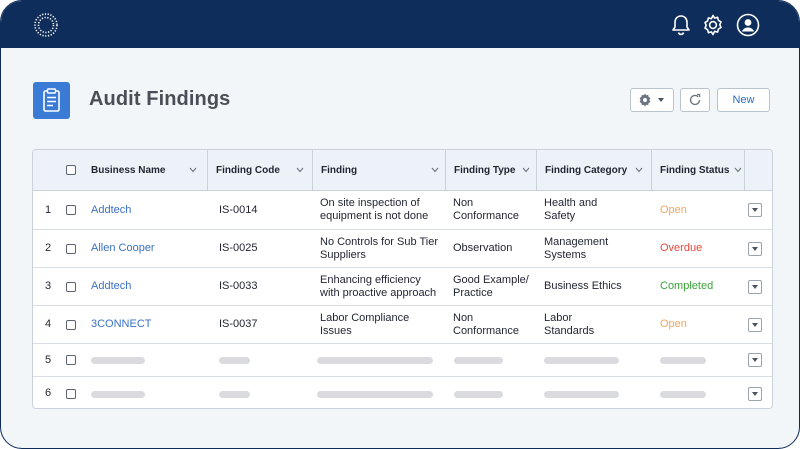 Image resolution: width=800 pixels, height=449 pixels. Describe the element at coordinates (160, 99) in the screenshot. I see `page-title: Audit Findings` at that location.